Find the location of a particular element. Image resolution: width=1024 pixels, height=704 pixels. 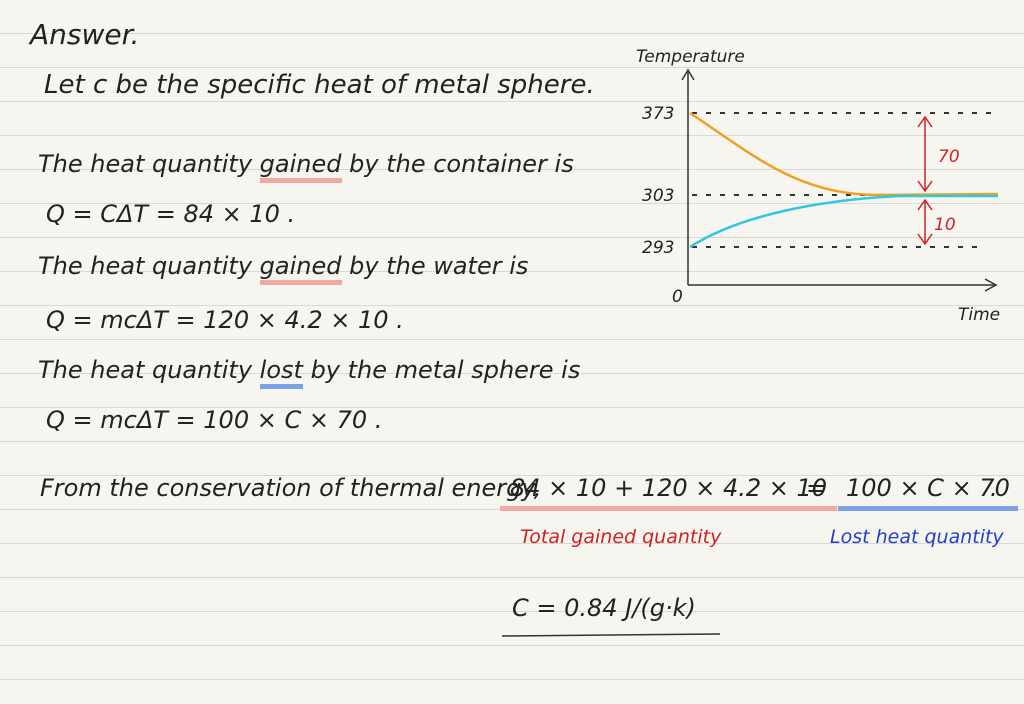

conservation-lead: From the conservation of thermal energy, is located at coordinates (291, 488).